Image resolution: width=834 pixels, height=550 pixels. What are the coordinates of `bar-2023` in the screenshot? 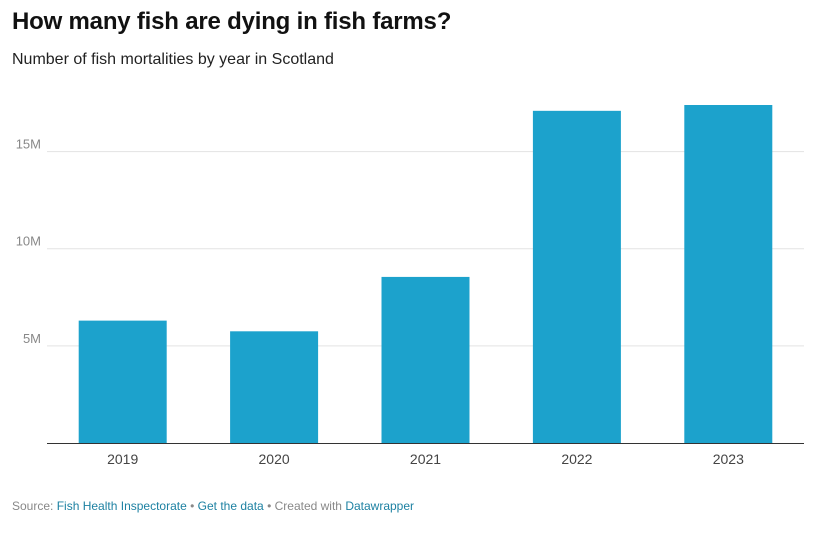 It's located at (728, 274).